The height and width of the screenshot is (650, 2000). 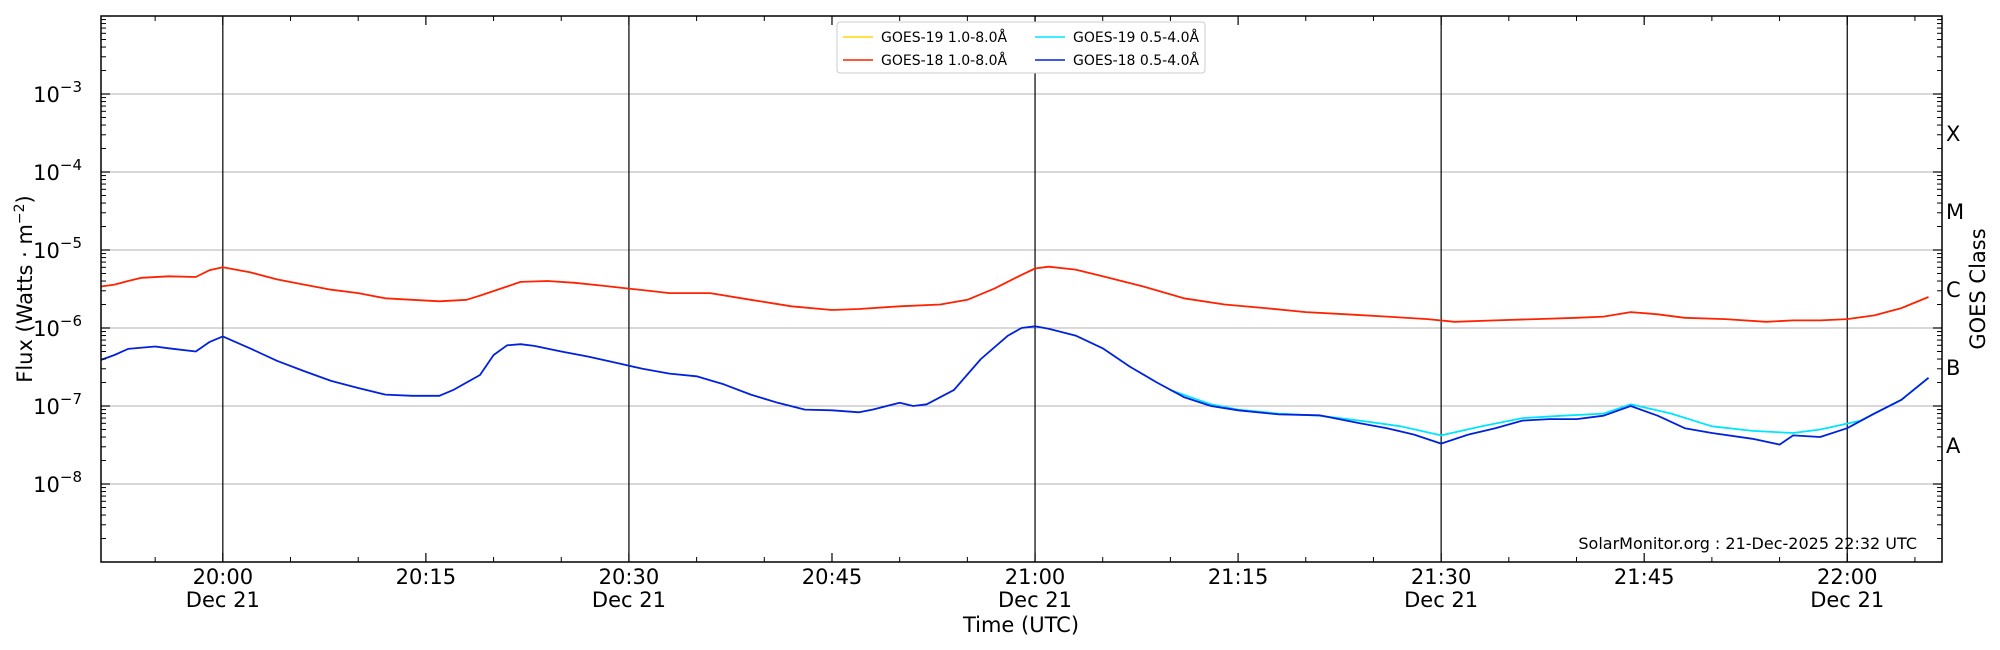 What do you see at coordinates (1953, 446) in the screenshot?
I see `goes-class-label: A` at bounding box center [1953, 446].